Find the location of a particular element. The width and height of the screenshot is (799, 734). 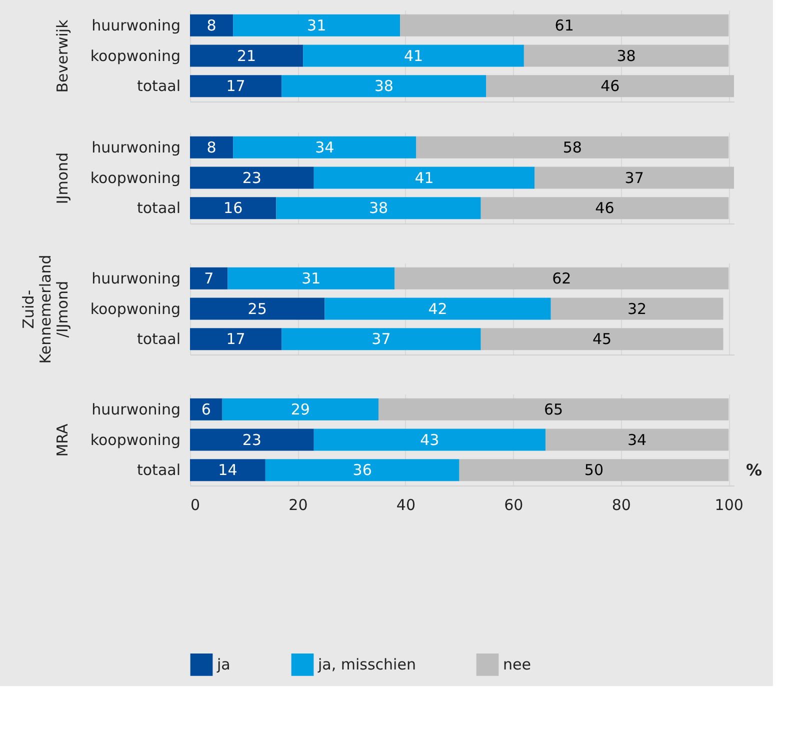

legend-label: ja, misschien is located at coordinates (366, 665).